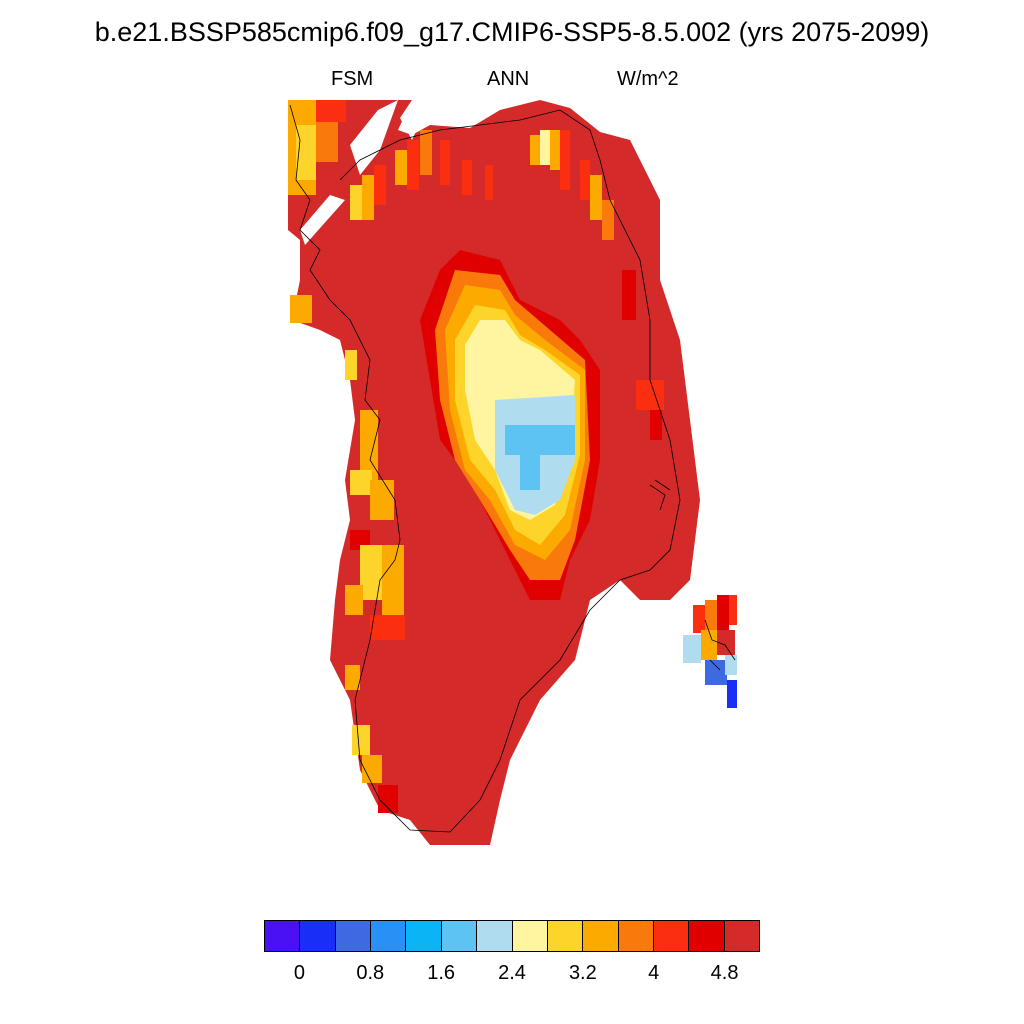 Image resolution: width=1024 pixels, height=1024 pixels. What do you see at coordinates (352, 79) in the screenshot?
I see `variable-label: FSM` at bounding box center [352, 79].